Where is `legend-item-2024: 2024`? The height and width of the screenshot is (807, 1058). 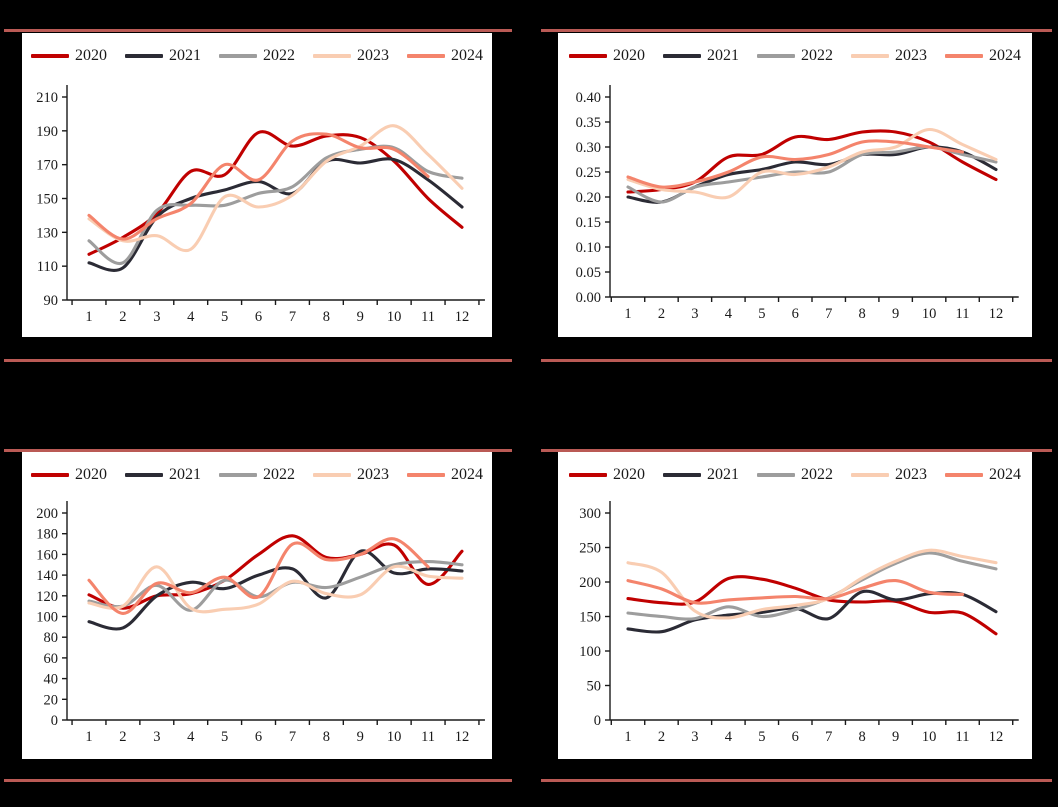
legend-item-2024: 2024 is located at coordinates (983, 56).